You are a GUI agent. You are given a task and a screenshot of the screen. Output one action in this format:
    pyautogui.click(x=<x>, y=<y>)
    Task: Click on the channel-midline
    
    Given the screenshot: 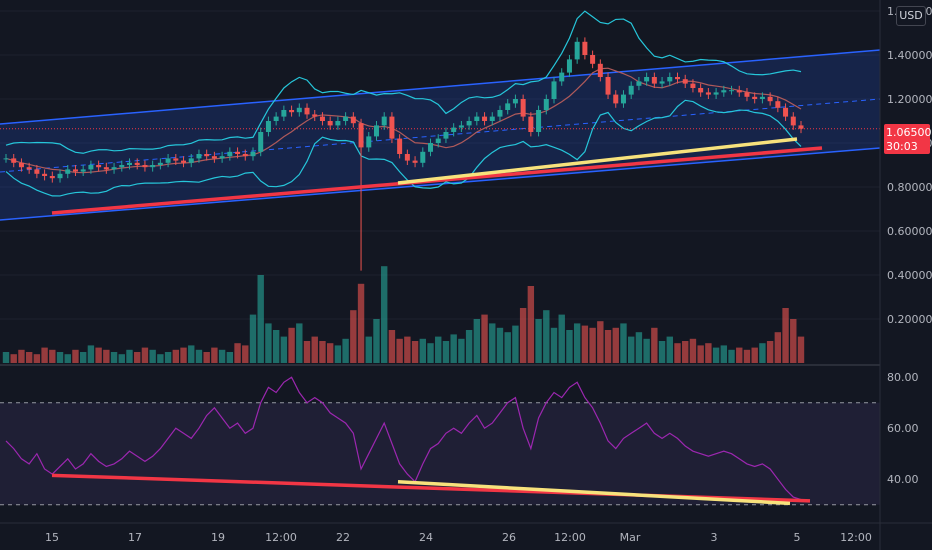 What is the action you would take?
    pyautogui.click(x=440, y=135)
    